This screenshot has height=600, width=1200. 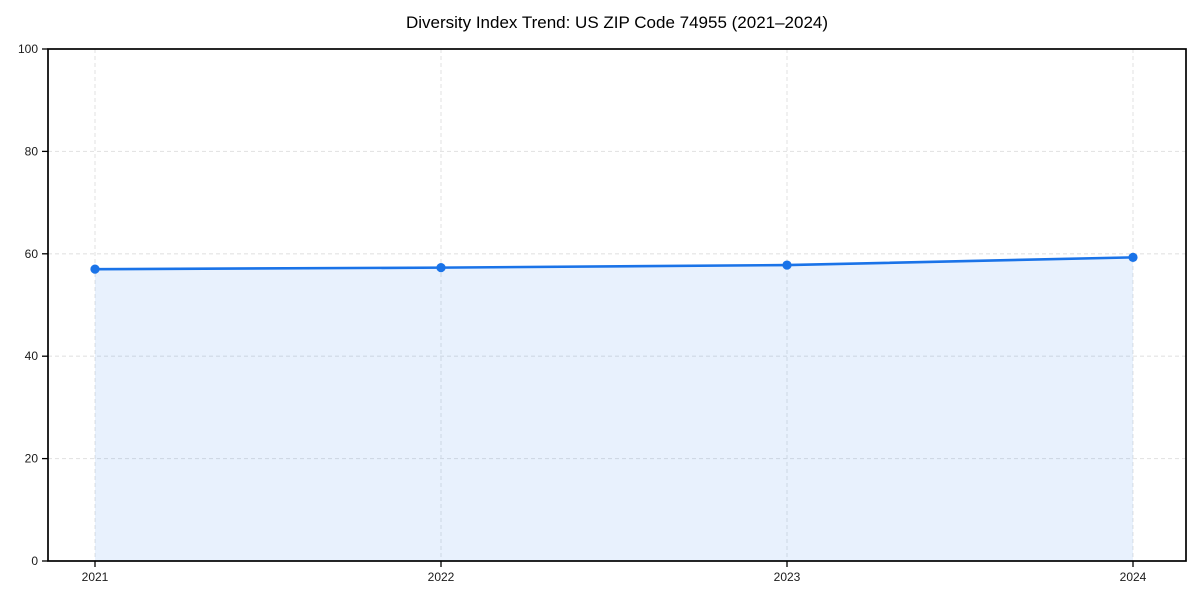 I want to click on x-tick-label: 2021, so click(x=95, y=577).